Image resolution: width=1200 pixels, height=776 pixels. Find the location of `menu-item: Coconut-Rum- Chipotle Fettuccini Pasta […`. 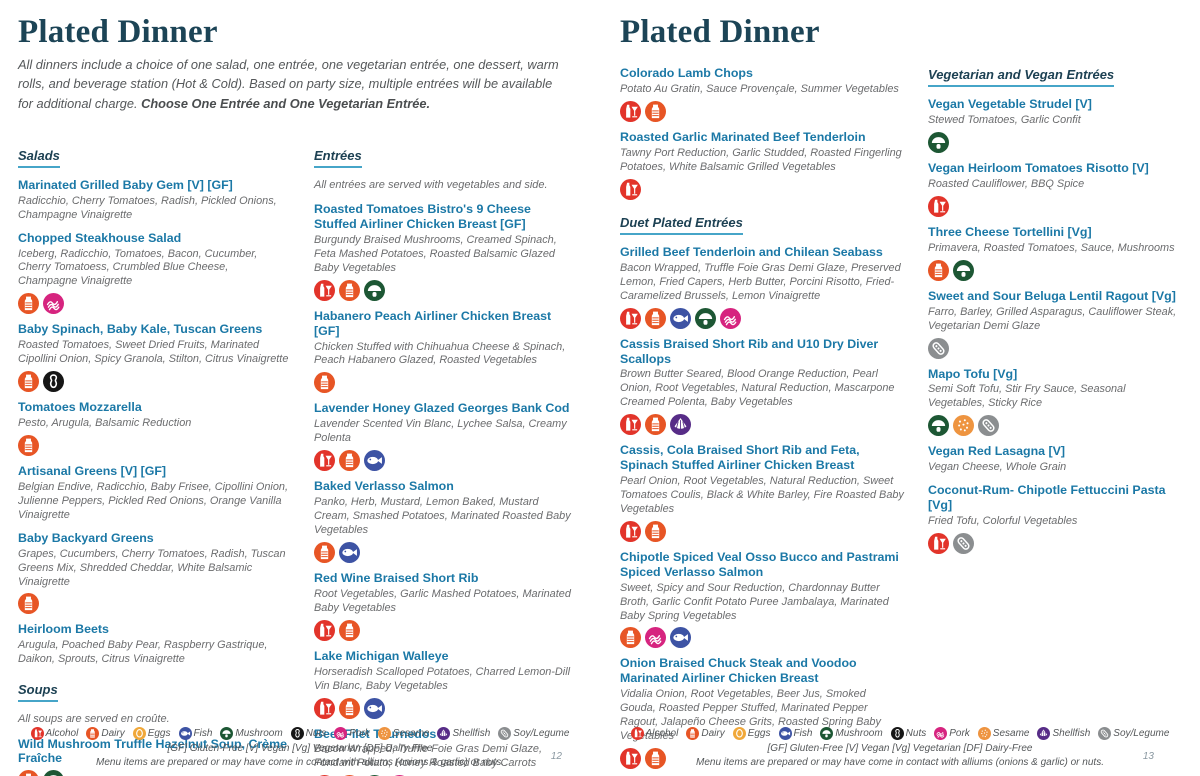

menu-item: Coconut-Rum- Chipotle Fettuccini Pasta [… is located at coordinates (1054, 518).